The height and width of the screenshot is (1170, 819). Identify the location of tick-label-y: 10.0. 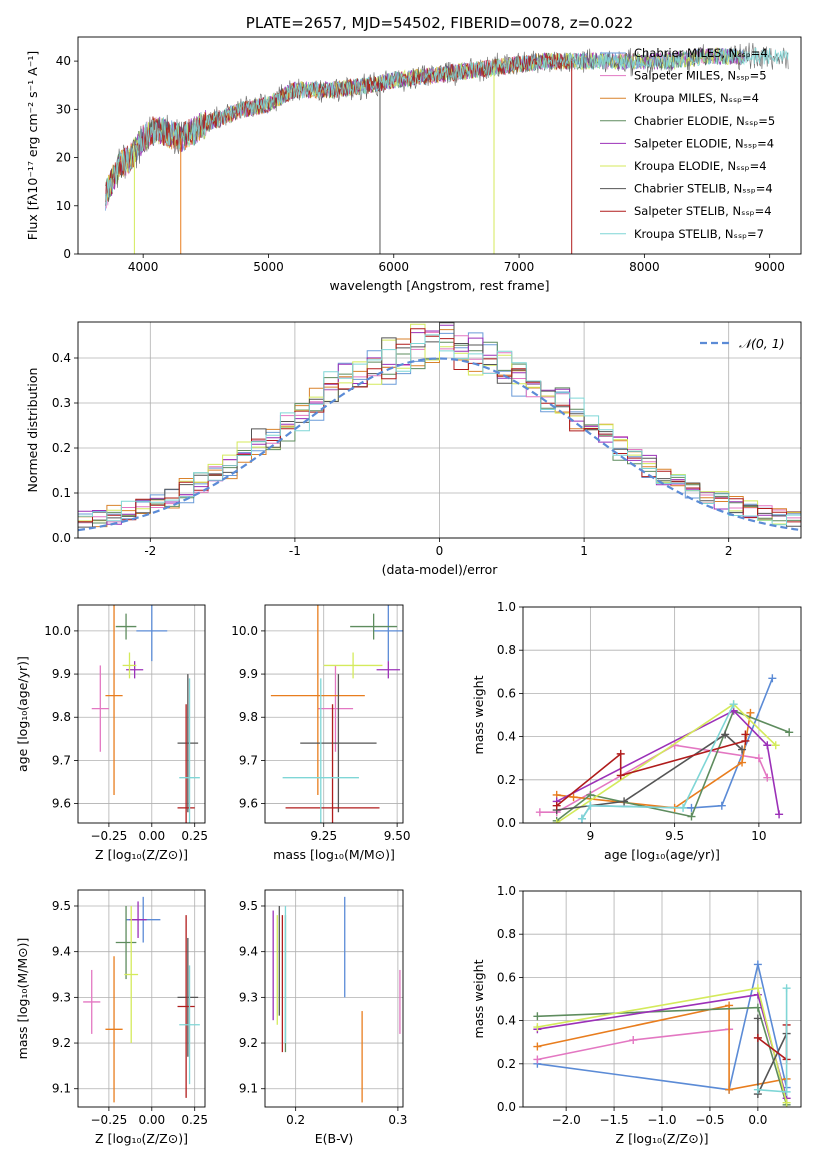
(244, 631).